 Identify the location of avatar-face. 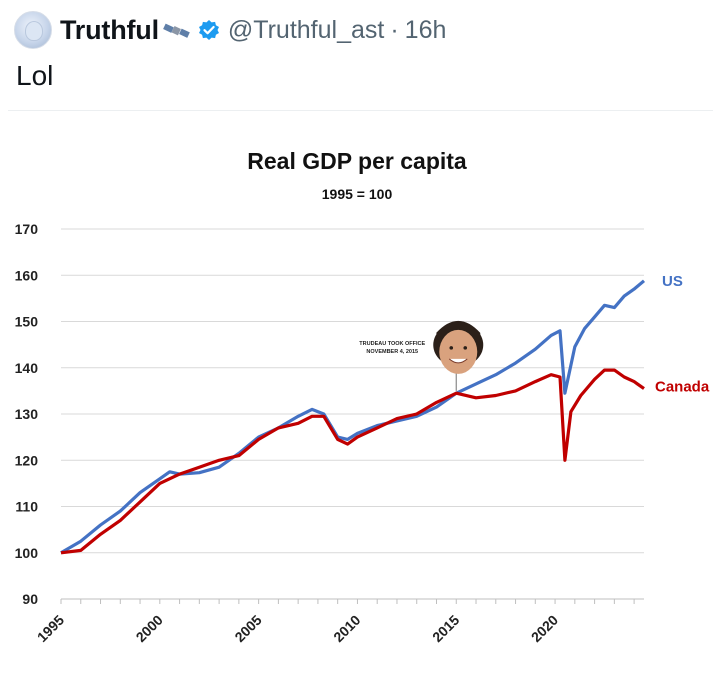
(34, 31).